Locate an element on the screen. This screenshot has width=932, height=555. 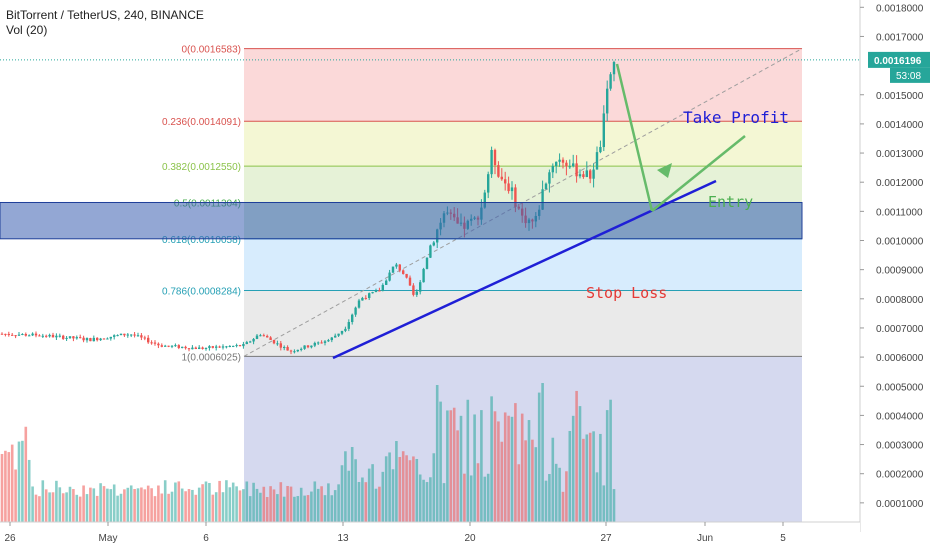
time-axis: 26 May 6 13 20 27 Jun 5 is located at coordinates (430, 535).